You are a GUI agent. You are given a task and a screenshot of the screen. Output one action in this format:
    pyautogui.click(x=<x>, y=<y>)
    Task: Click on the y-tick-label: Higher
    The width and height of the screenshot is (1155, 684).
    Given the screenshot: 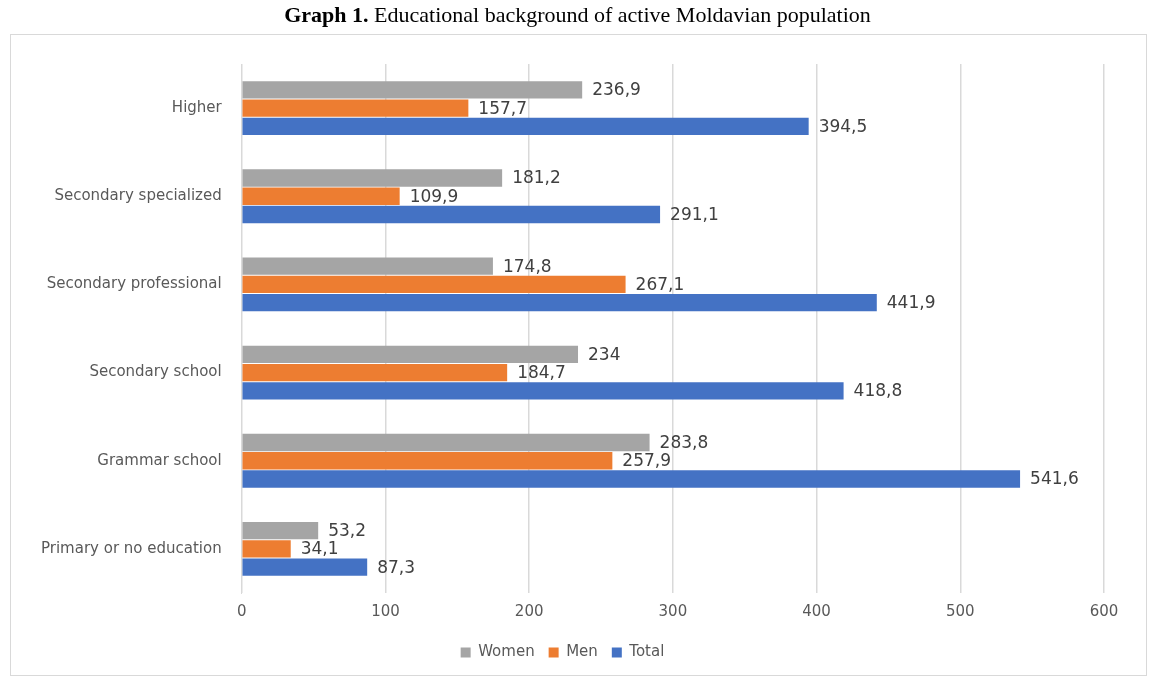 What is the action you would take?
    pyautogui.click(x=197, y=106)
    